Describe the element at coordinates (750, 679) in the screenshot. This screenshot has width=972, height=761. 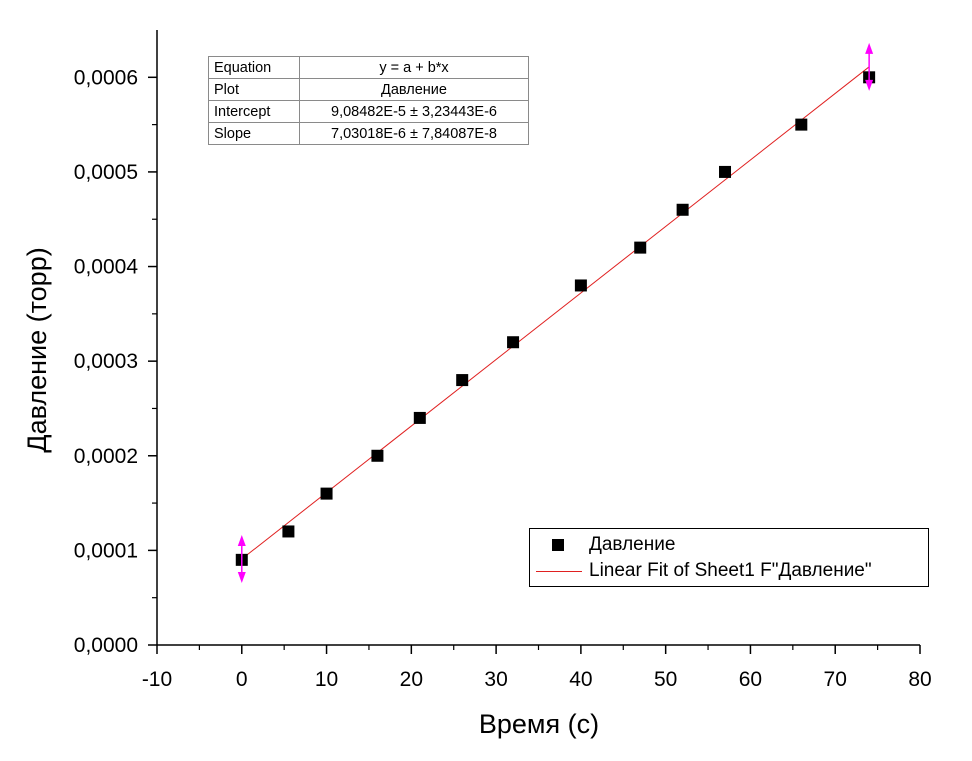
I see `x-tick-label: 60` at that location.